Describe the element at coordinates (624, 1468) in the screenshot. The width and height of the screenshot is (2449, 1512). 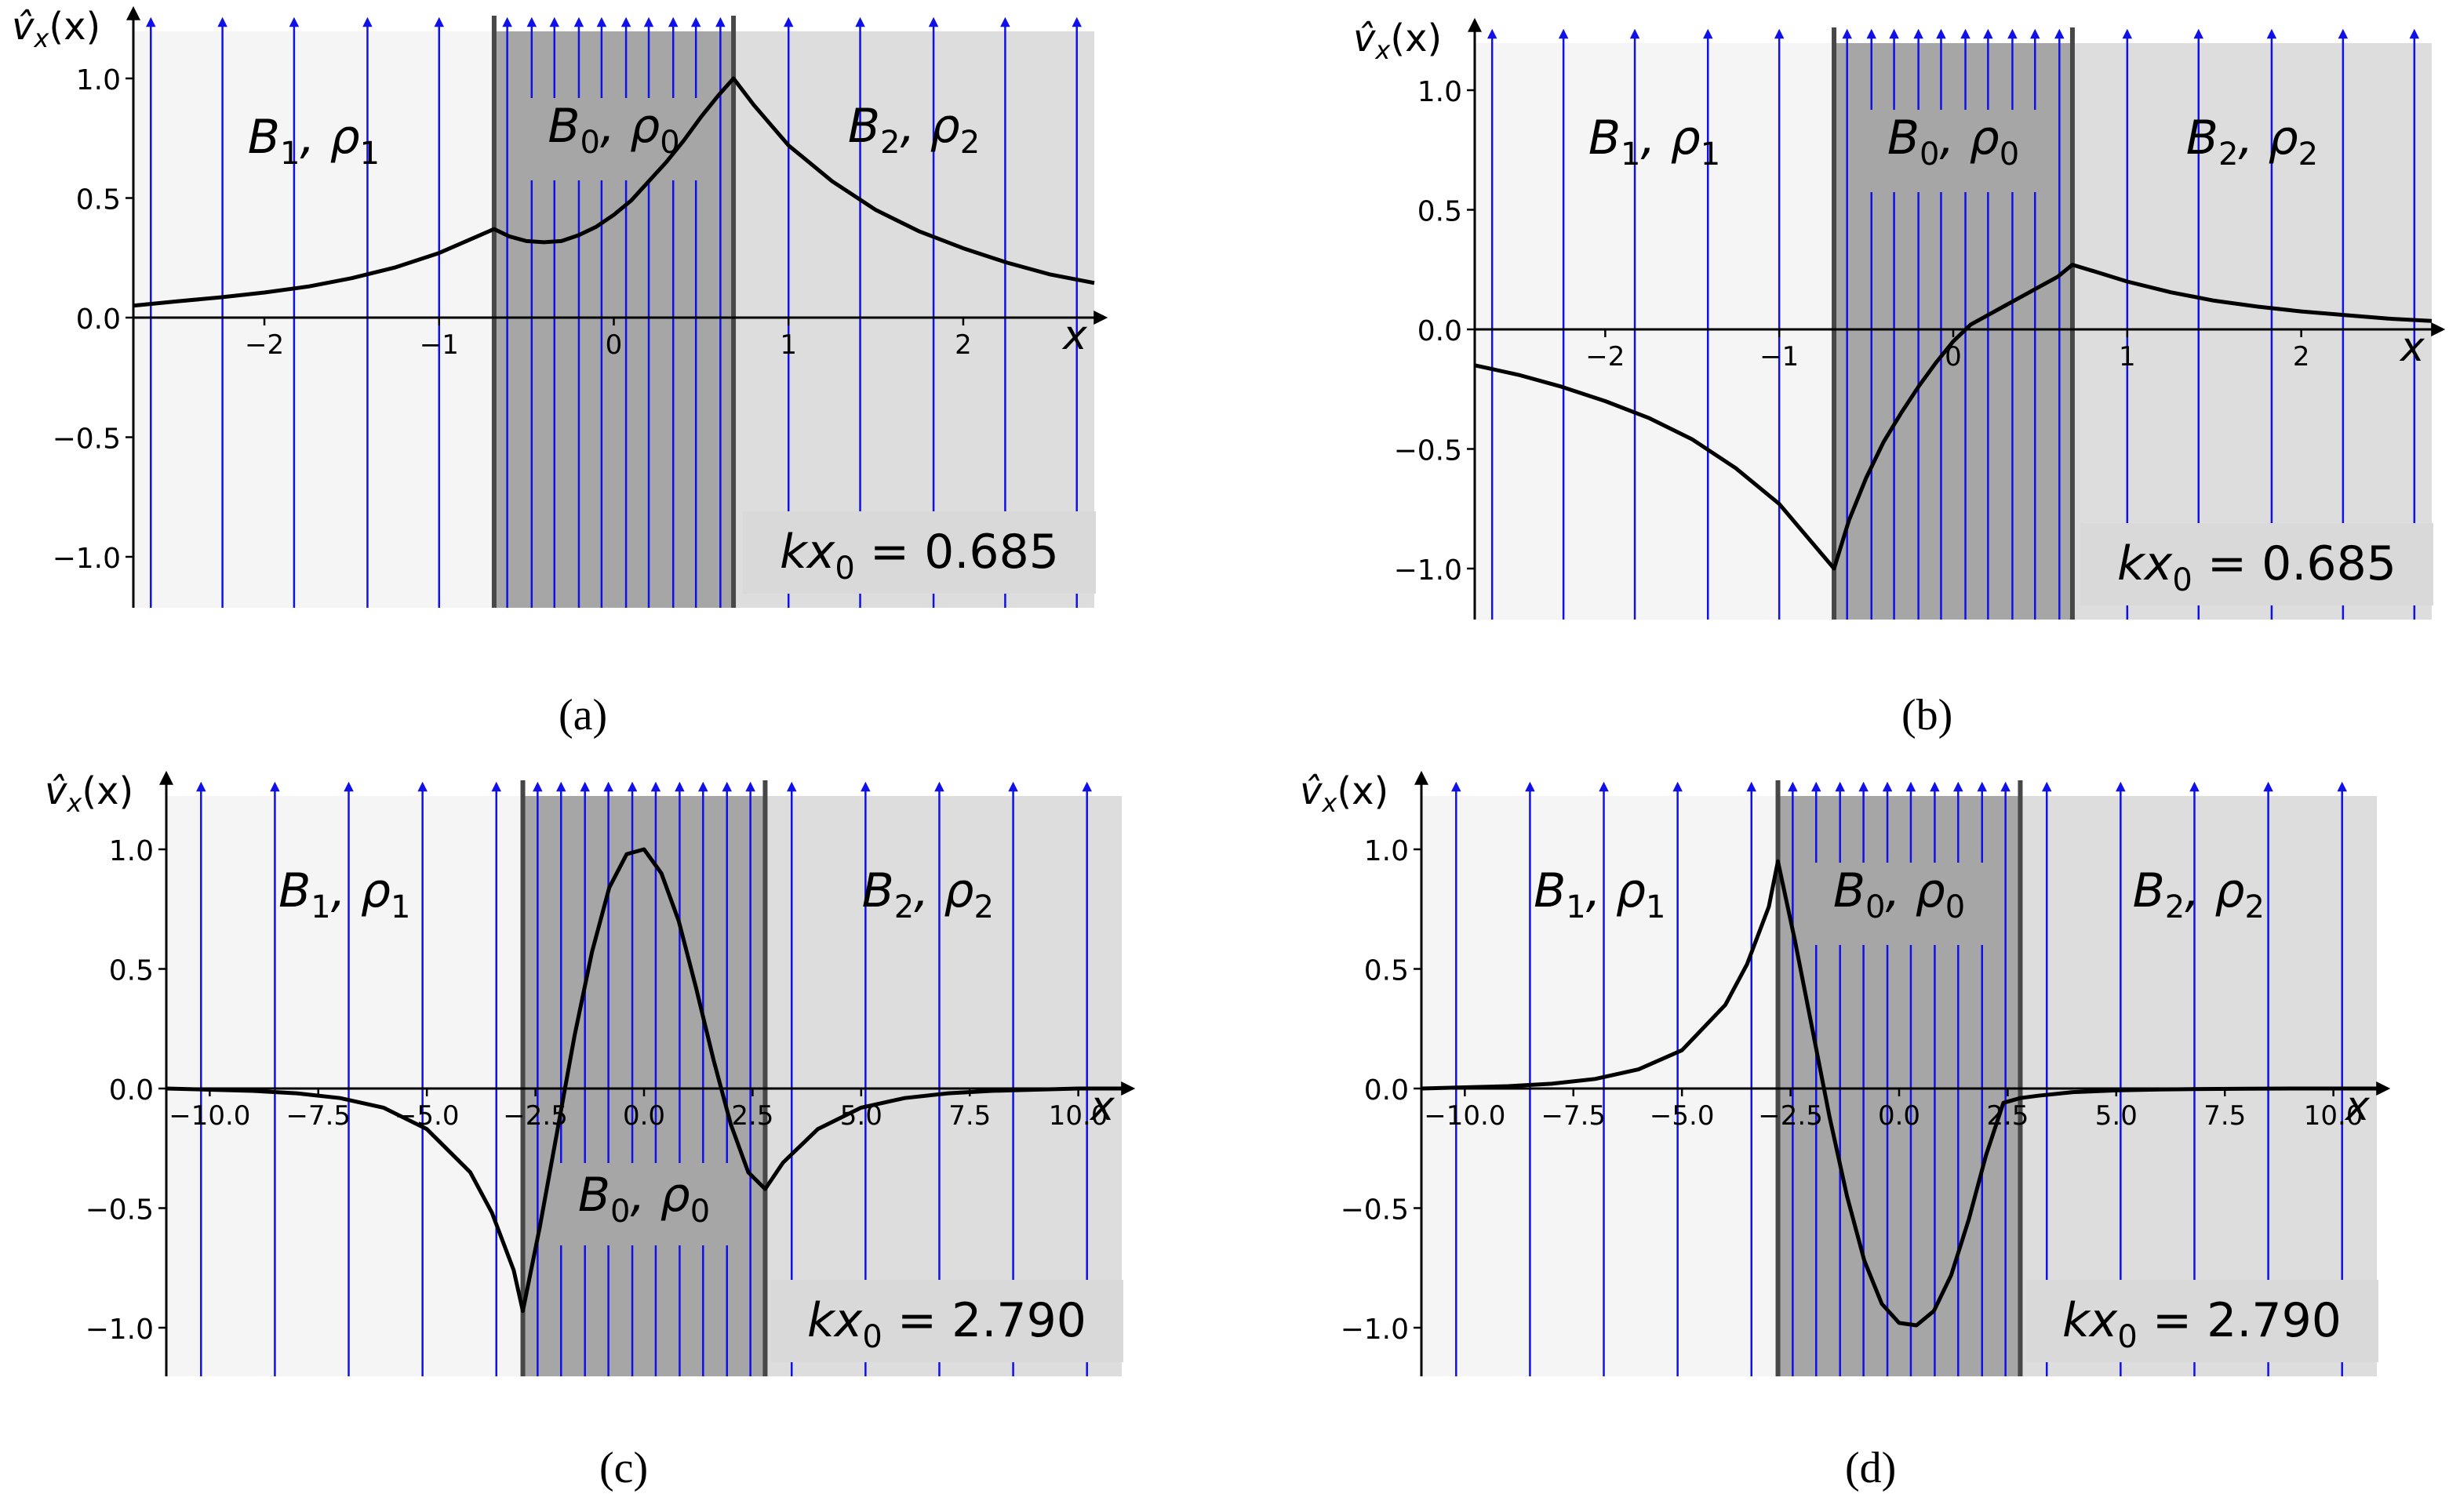
I see `caption-c: (c)` at that location.